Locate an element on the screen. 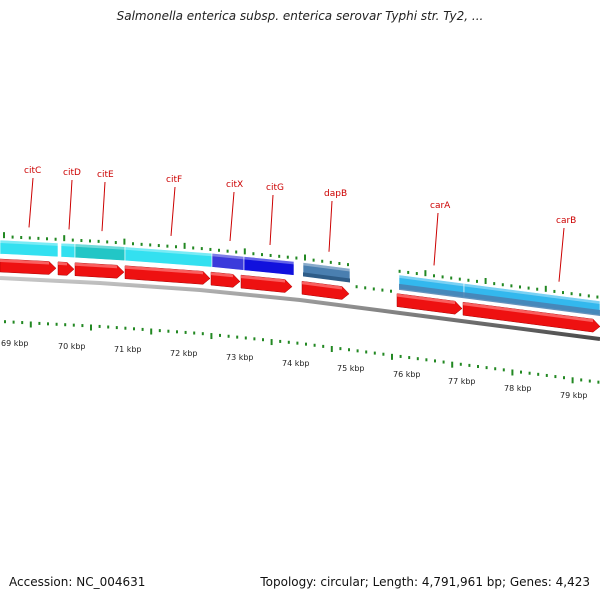 Image resolution: width=600 pixels, height=600 pixels. feature-cyan is located at coordinates (29, 248).